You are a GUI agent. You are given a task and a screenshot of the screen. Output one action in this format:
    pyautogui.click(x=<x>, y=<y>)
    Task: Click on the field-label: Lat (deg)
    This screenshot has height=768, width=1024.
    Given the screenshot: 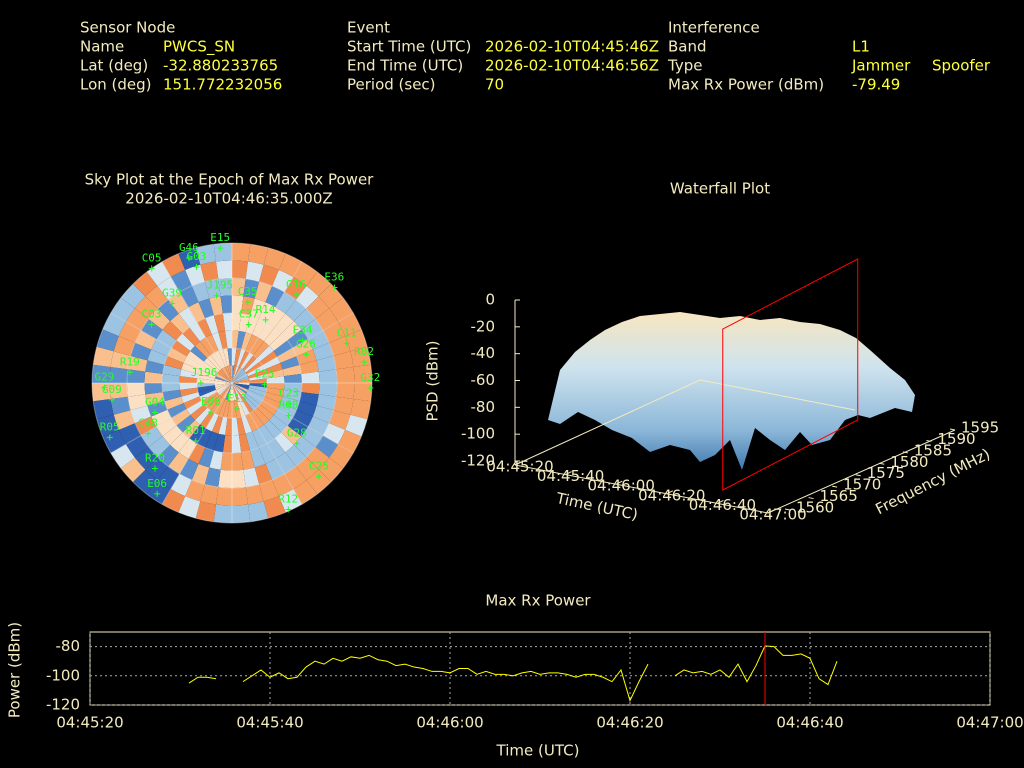 What is the action you would take?
    pyautogui.click(x=114, y=66)
    